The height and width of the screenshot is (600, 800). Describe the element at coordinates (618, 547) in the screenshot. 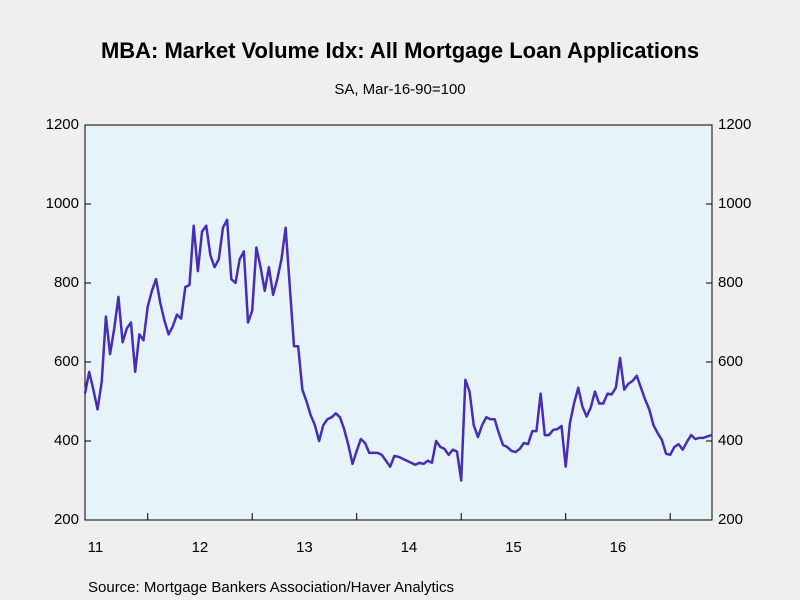

I see `x-tick-label: 16` at that location.